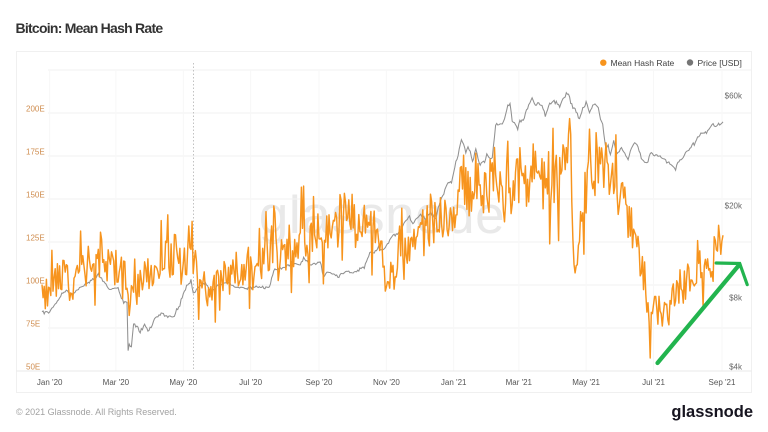 The height and width of the screenshot is (432, 768). Describe the element at coordinates (35, 195) in the screenshot. I see `svg-text: 150E` at that location.